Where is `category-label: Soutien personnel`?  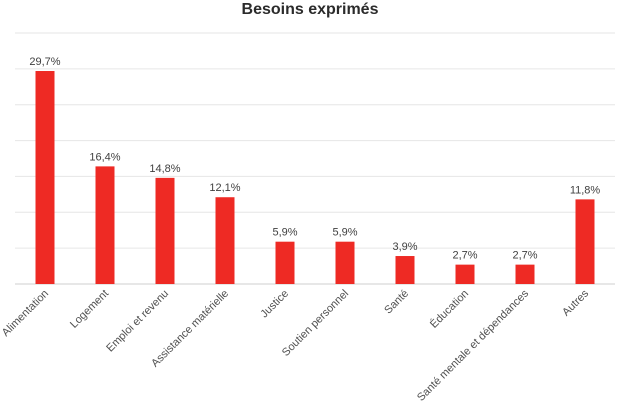
category-label: Soutien personnel is located at coordinates (315, 323).